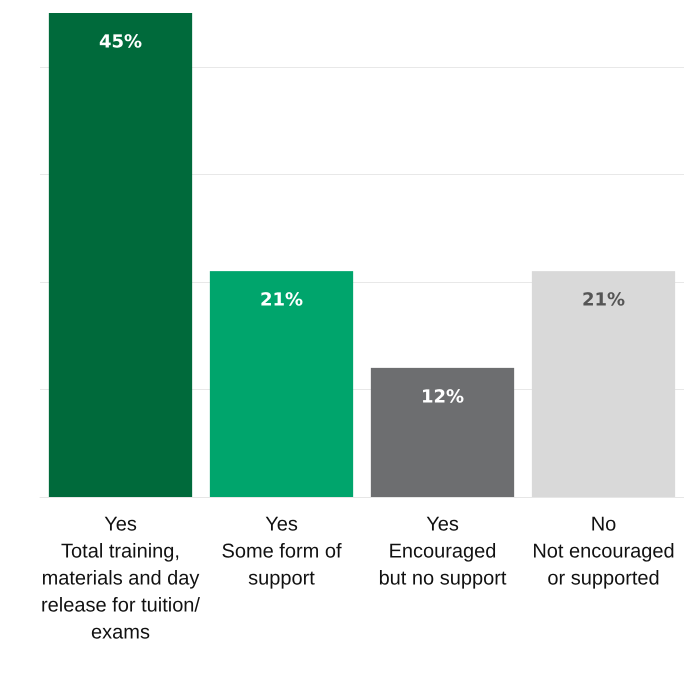 The width and height of the screenshot is (692, 675). Describe the element at coordinates (442, 397) in the screenshot. I see `data-label: 12%` at that location.